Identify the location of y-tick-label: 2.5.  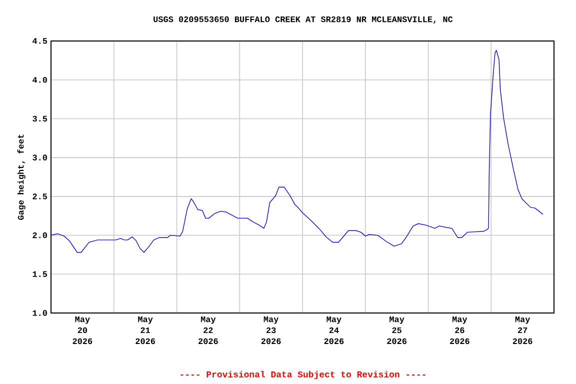
(40, 197).